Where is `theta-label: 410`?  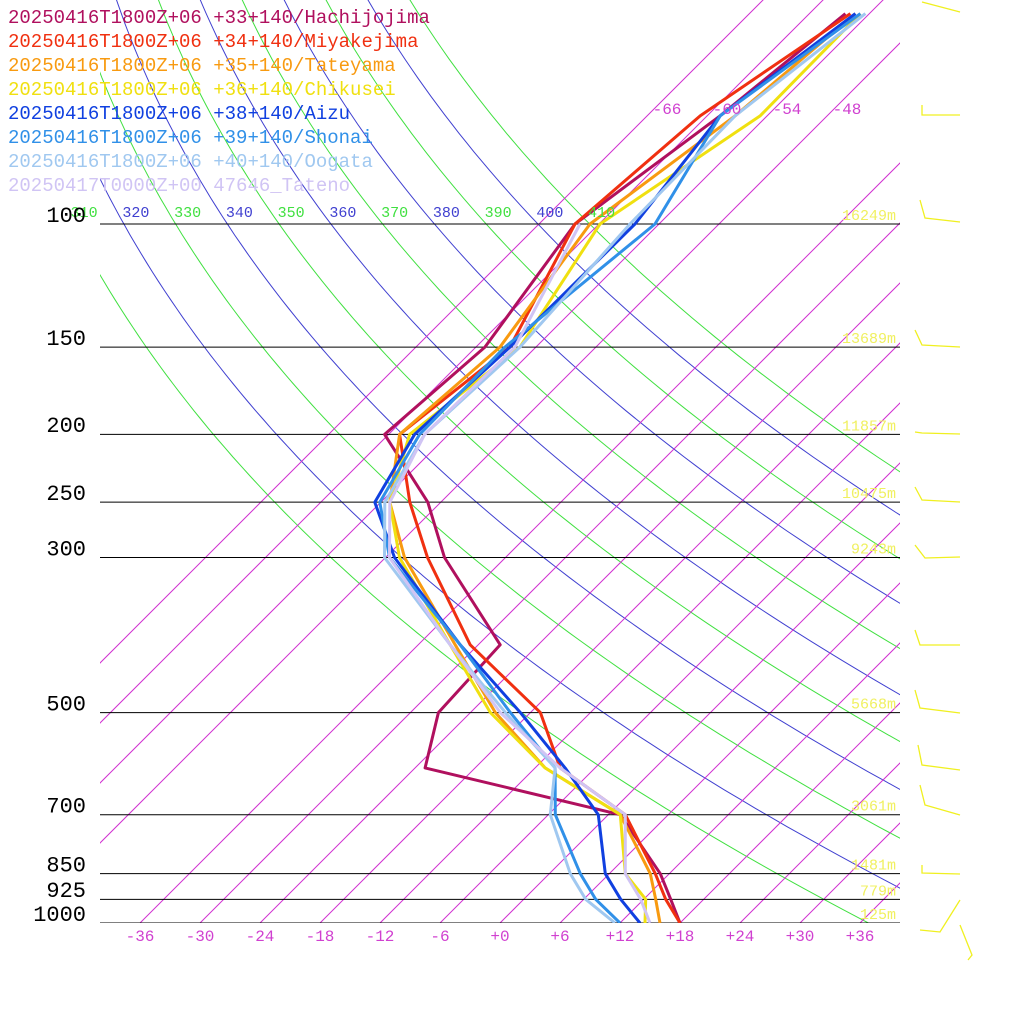
theta-label: 410 is located at coordinates (601, 213).